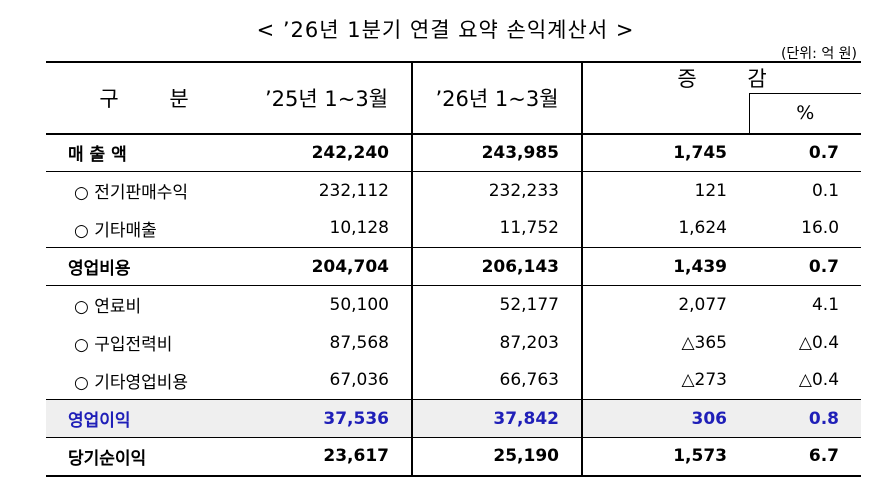 This screenshot has width=891, height=478. Describe the element at coordinates (144, 418) in the screenshot. I see `row-label: 영업이익` at that location.